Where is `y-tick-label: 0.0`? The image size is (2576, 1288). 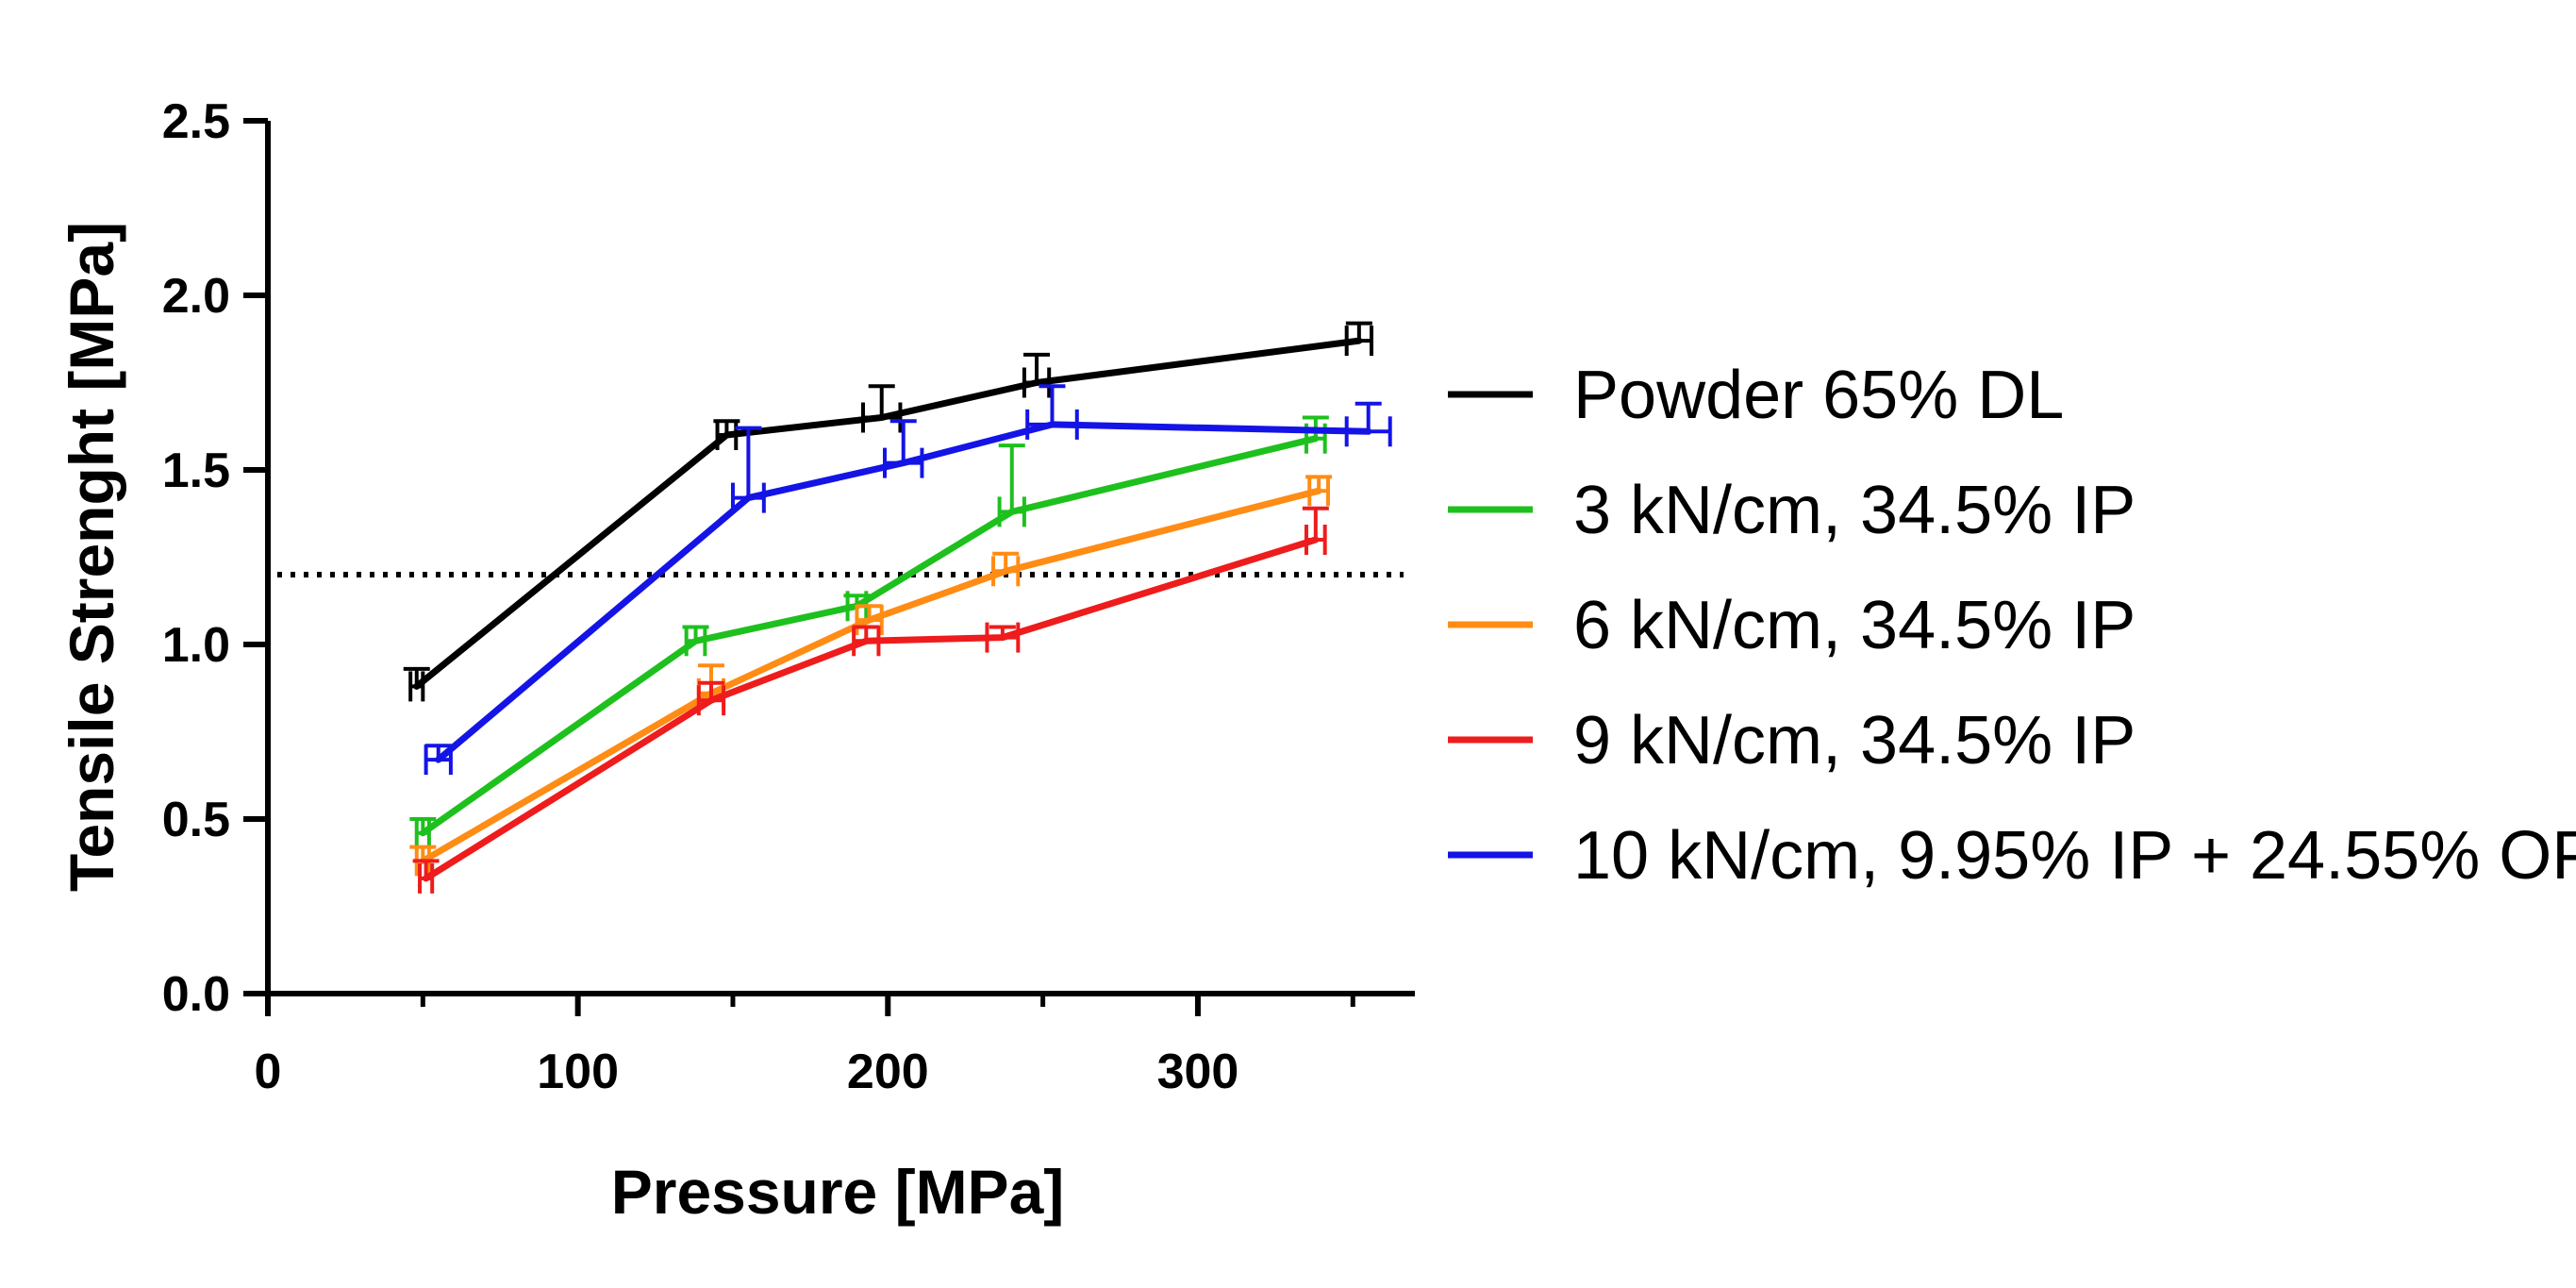
y-tick-label: 0.0 is located at coordinates (196, 994).